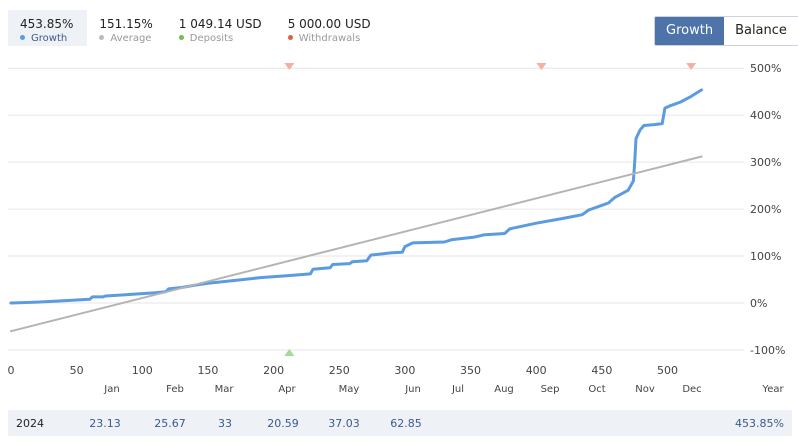 This screenshot has height=443, width=798. Describe the element at coordinates (536, 370) in the screenshot. I see `x-tick-label: 400` at that location.